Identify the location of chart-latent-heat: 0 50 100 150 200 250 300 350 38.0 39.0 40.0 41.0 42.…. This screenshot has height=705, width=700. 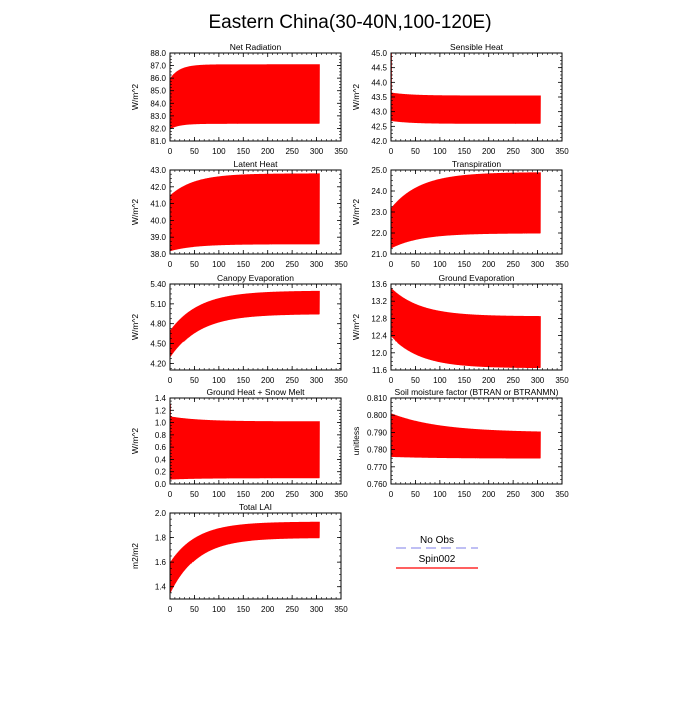
(239, 214).